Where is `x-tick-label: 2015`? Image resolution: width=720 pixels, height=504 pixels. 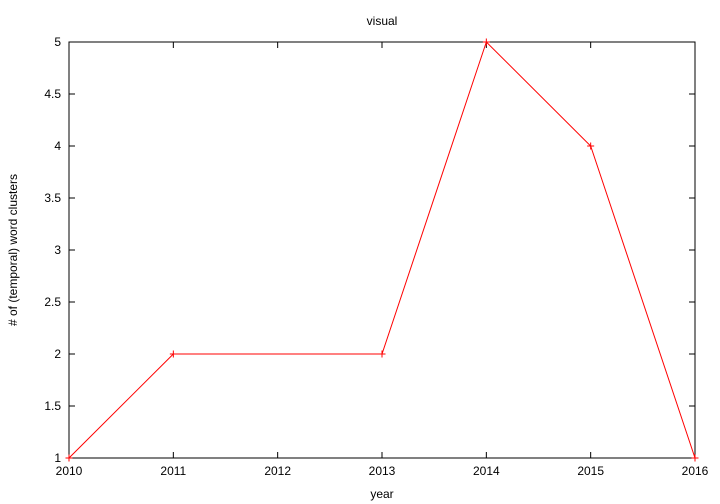 x-tick-label: 2015 is located at coordinates (590, 471).